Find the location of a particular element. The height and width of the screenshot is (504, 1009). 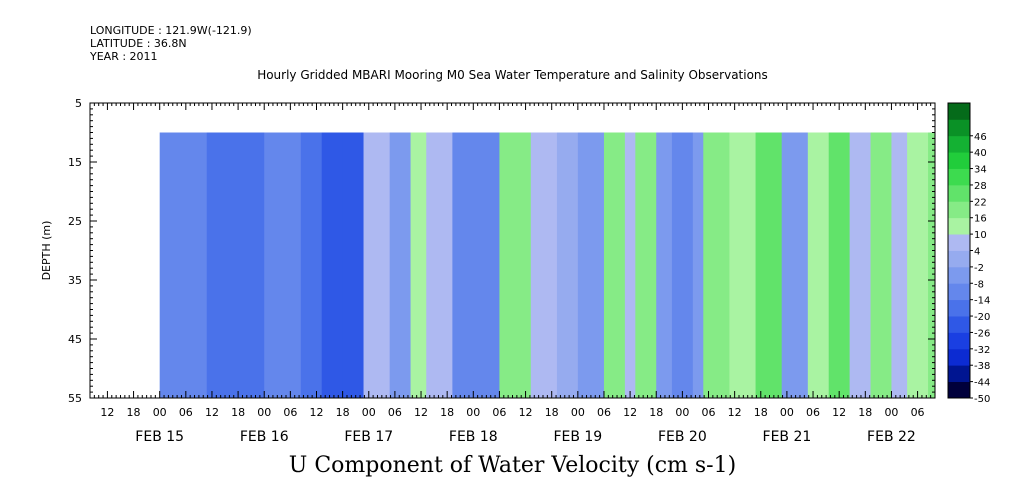

colorbar-label: 40 is located at coordinates (980, 153).